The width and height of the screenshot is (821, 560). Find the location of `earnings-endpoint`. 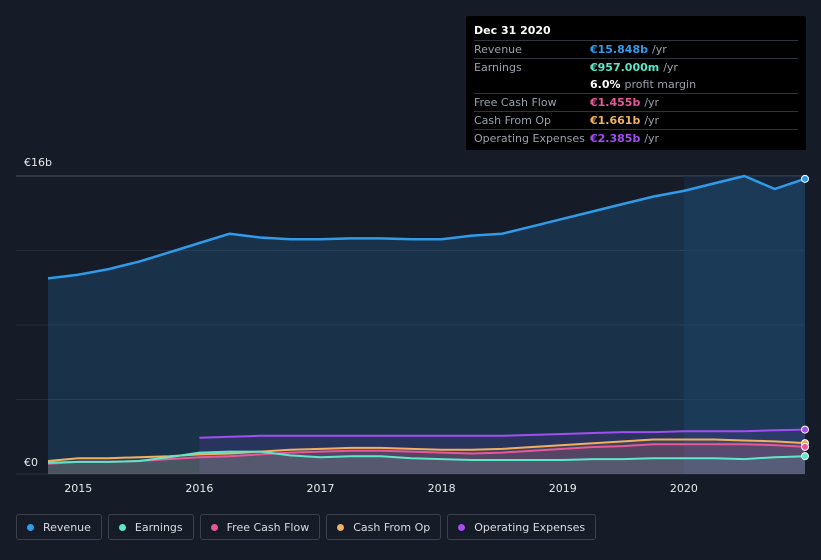

earnings-endpoint is located at coordinates (805, 456).